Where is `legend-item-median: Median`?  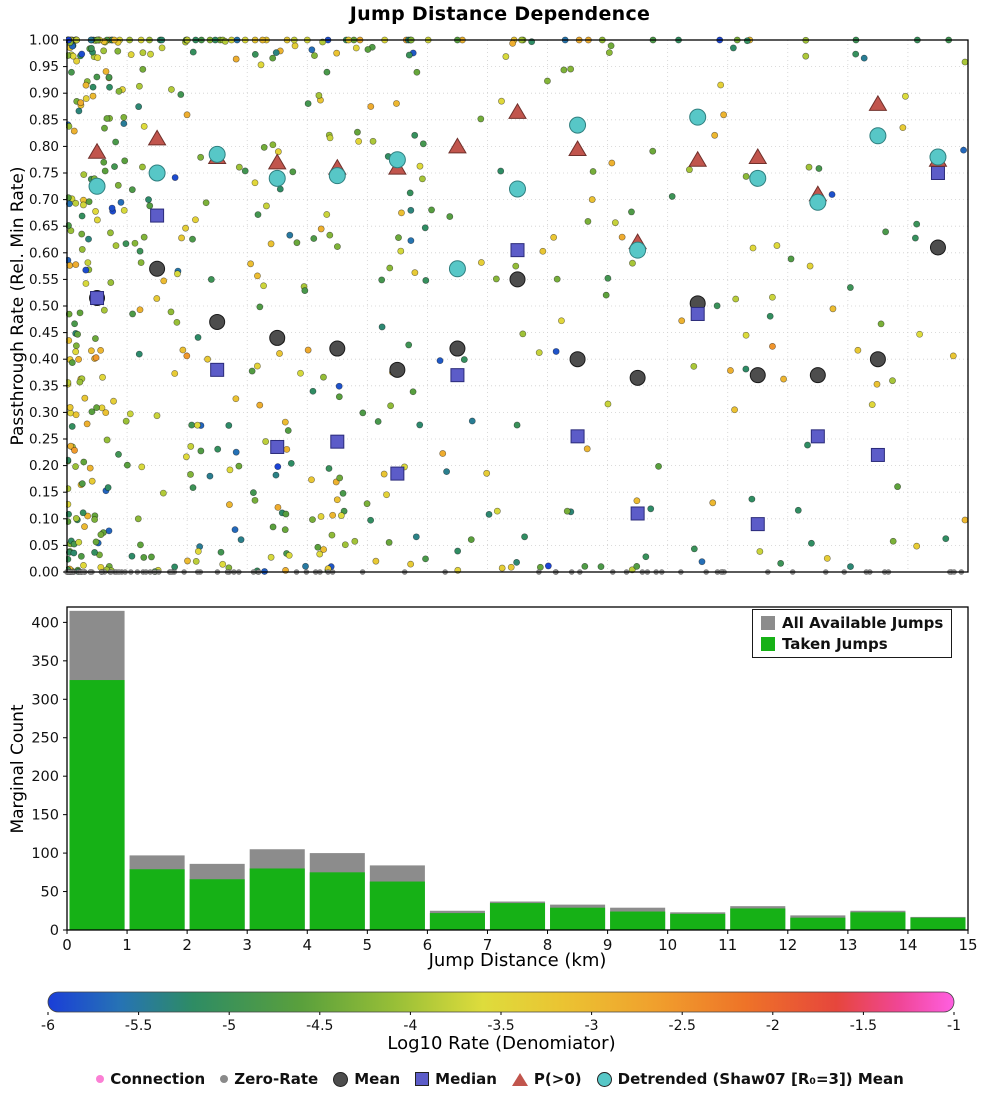
legend-item-median: Median is located at coordinates (456, 1079).